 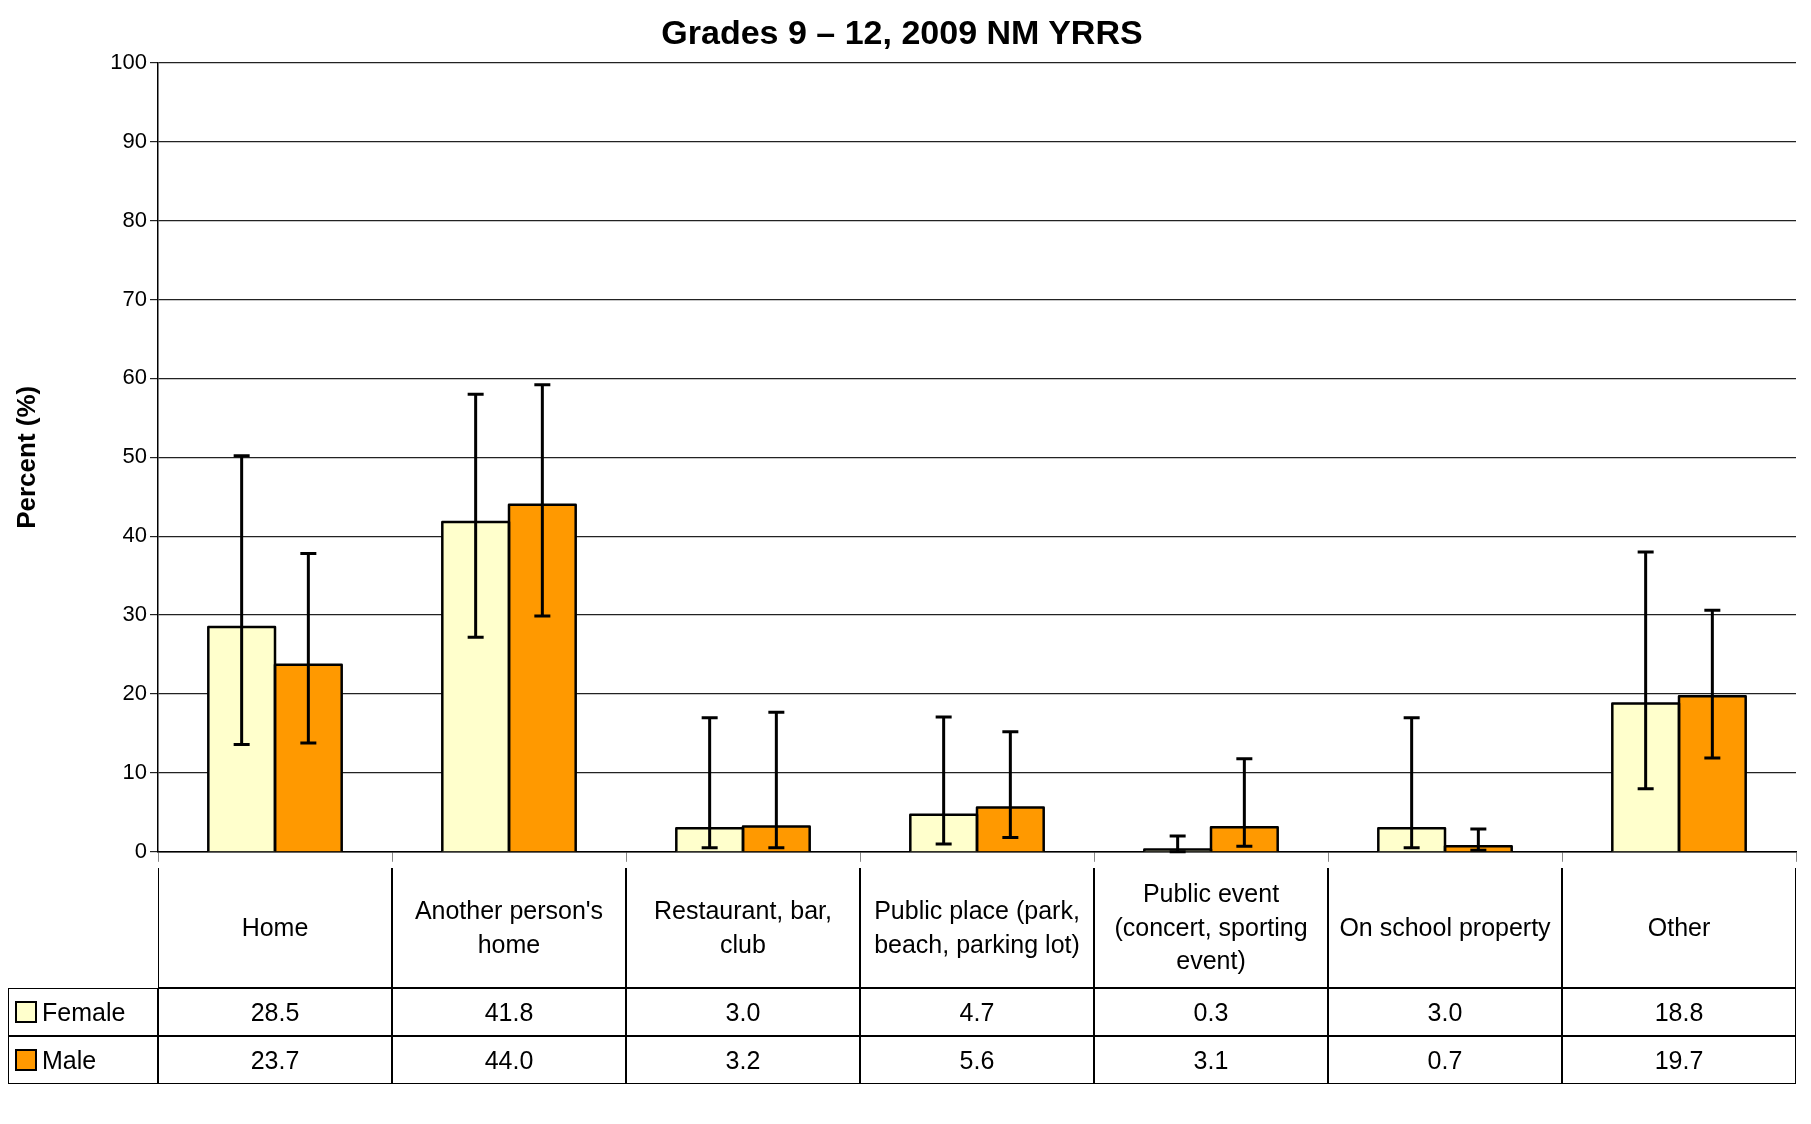 I want to click on y-tick-label: 30, so click(x=134, y=614).